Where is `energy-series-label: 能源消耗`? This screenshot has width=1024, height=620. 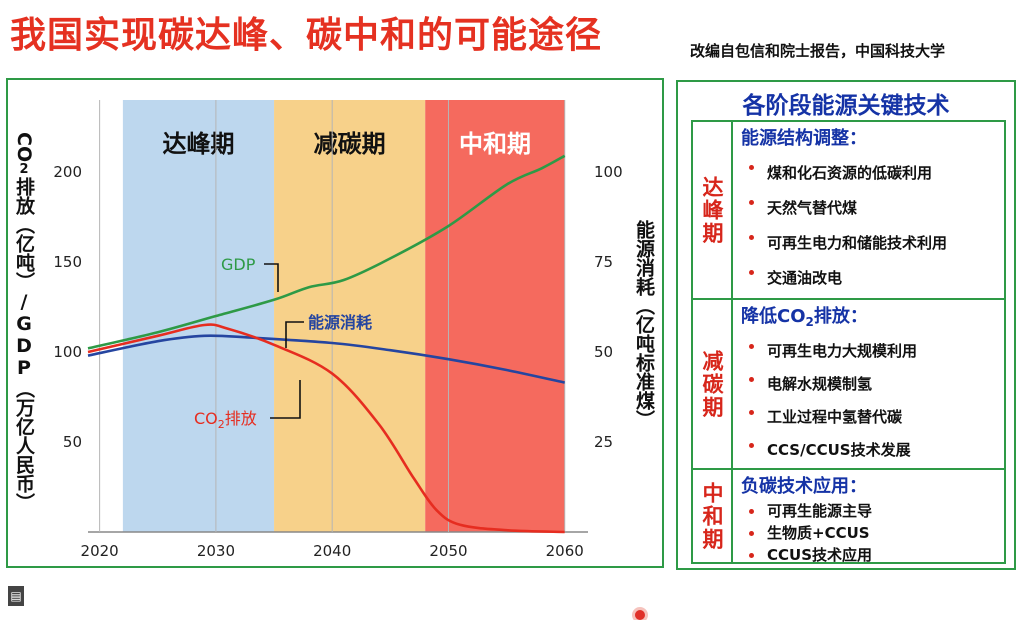 energy-series-label: 能源消耗 is located at coordinates (340, 322).